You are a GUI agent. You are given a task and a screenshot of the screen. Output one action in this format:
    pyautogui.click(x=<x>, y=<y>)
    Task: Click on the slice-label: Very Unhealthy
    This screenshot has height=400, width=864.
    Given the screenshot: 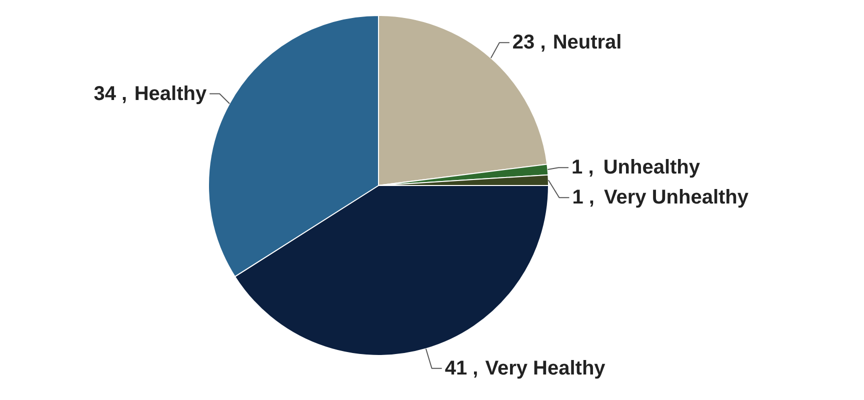 What is the action you would take?
    pyautogui.click(x=677, y=197)
    